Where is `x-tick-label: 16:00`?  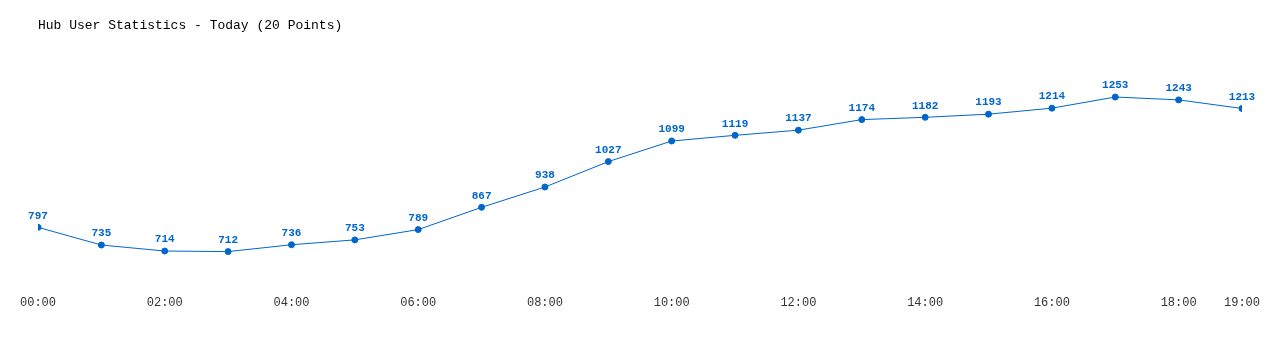
x-tick-label: 16:00 is located at coordinates (1051, 302).